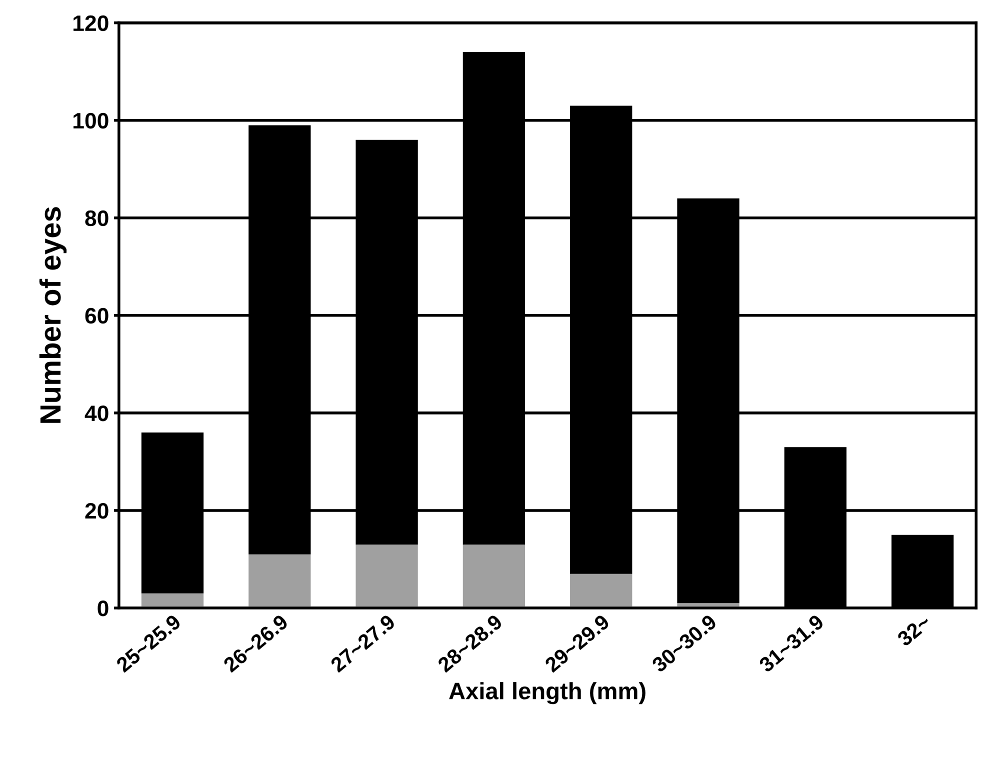  Describe the element at coordinates (547, 693) in the screenshot. I see `x-axis-title: Axial length (mm)` at that location.